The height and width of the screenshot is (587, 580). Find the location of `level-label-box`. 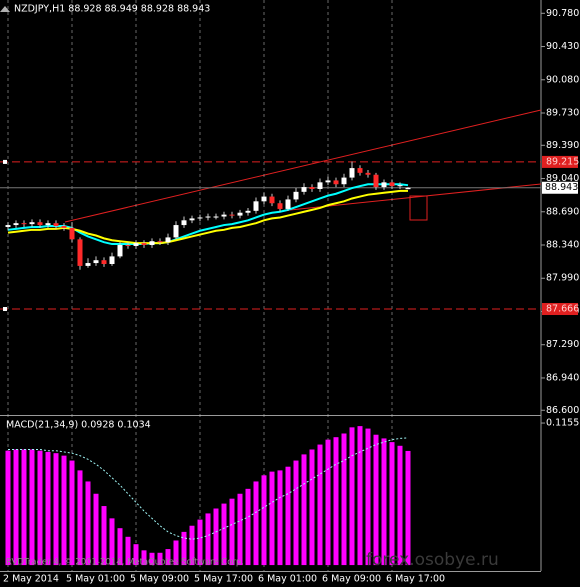

level-label-box is located at coordinates (560, 161).